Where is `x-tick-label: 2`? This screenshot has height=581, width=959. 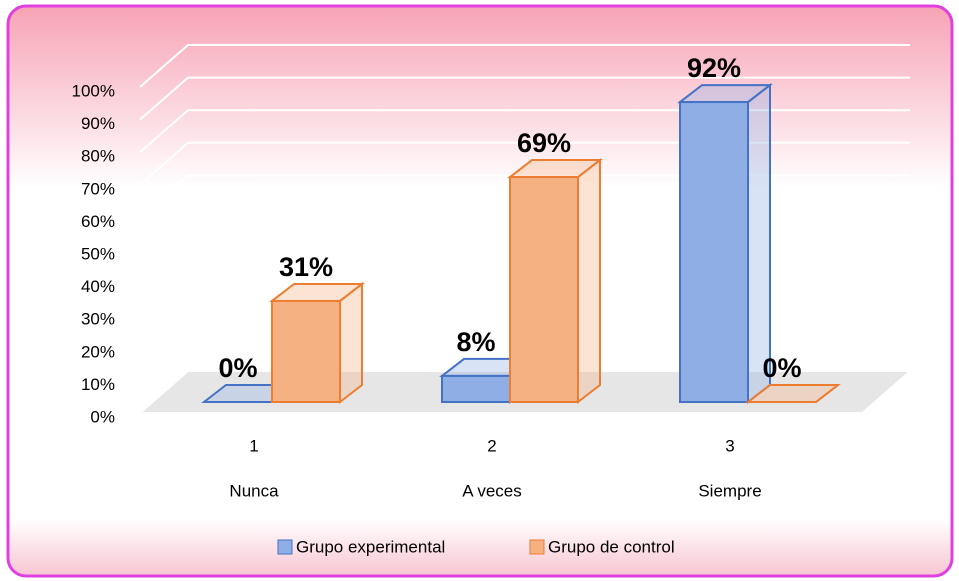
x-tick-label: 2 is located at coordinates (491, 445).